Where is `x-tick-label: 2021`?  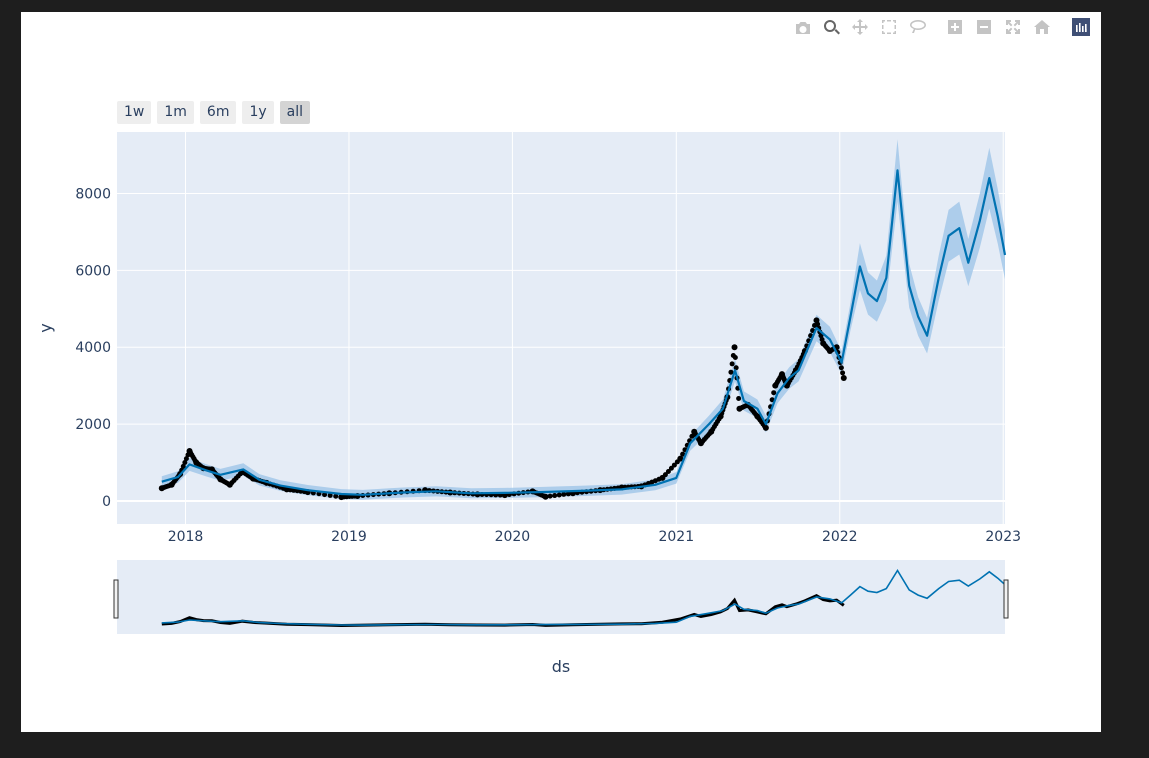 x-tick-label: 2021 is located at coordinates (676, 537).